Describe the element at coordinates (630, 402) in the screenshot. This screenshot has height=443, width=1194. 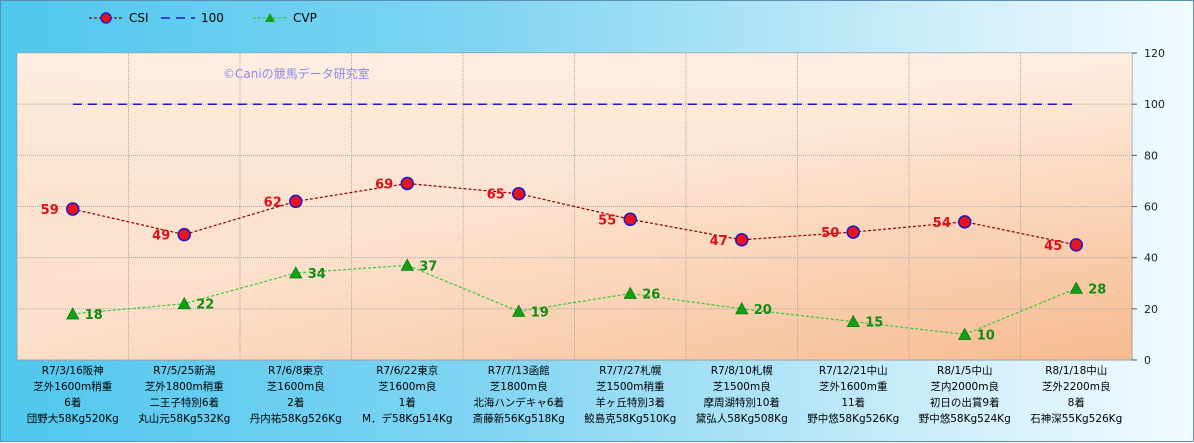
I see `x-tick-label-line: 羊ヶ丘特別3着` at that location.